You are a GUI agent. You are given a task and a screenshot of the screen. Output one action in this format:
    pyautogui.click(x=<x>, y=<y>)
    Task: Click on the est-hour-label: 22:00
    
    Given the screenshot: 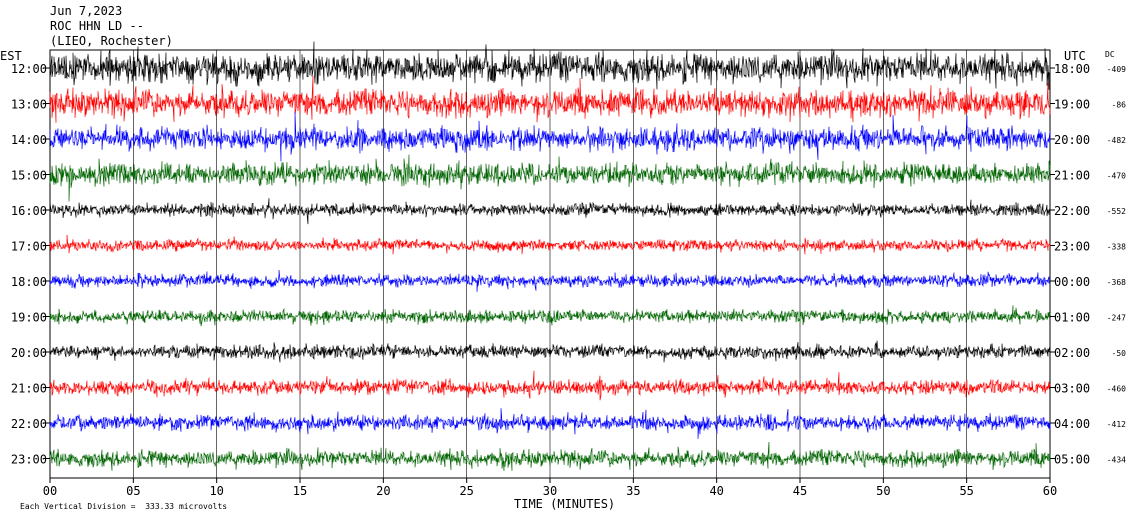 What is the action you would take?
    pyautogui.click(x=29, y=424)
    